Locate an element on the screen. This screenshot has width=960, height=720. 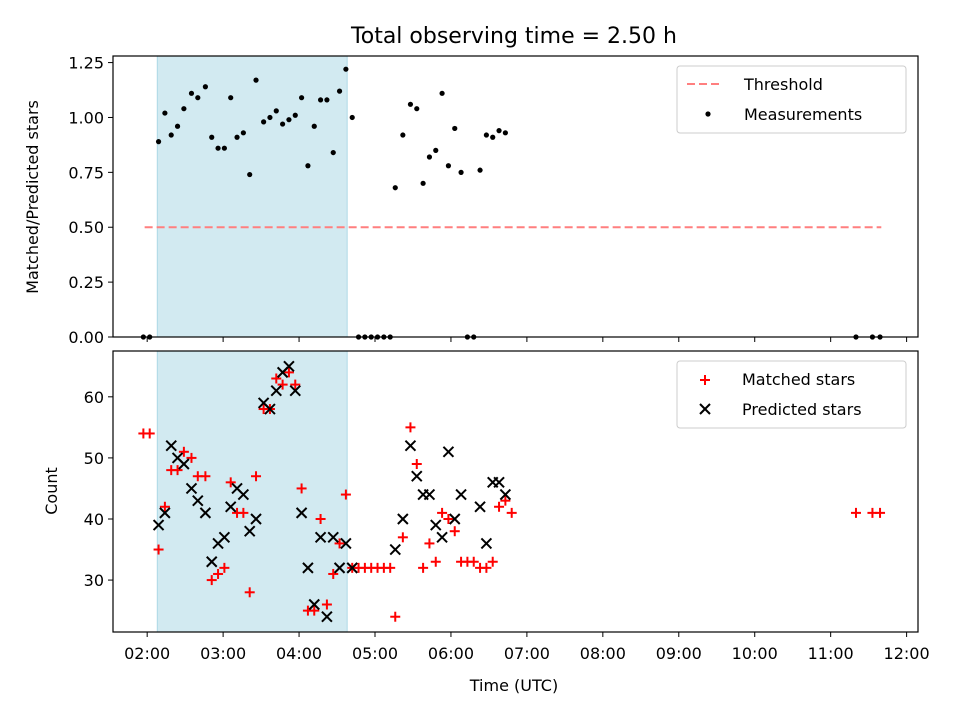
x-tick-label: 03:00 is located at coordinates (223, 653).